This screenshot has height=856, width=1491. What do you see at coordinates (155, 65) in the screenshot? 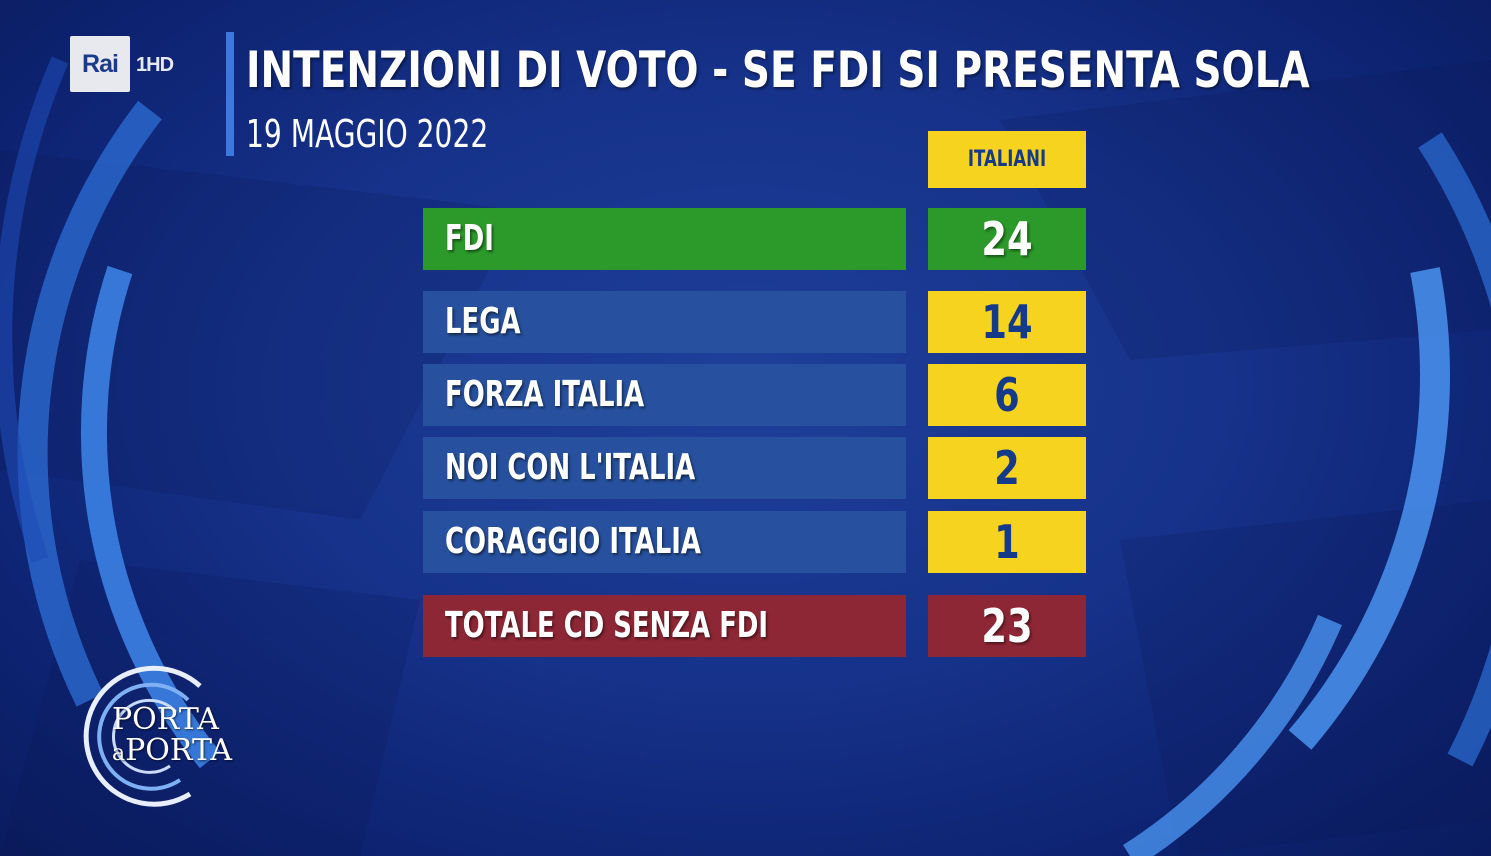
I see `channel-label: 1HD` at bounding box center [155, 65].